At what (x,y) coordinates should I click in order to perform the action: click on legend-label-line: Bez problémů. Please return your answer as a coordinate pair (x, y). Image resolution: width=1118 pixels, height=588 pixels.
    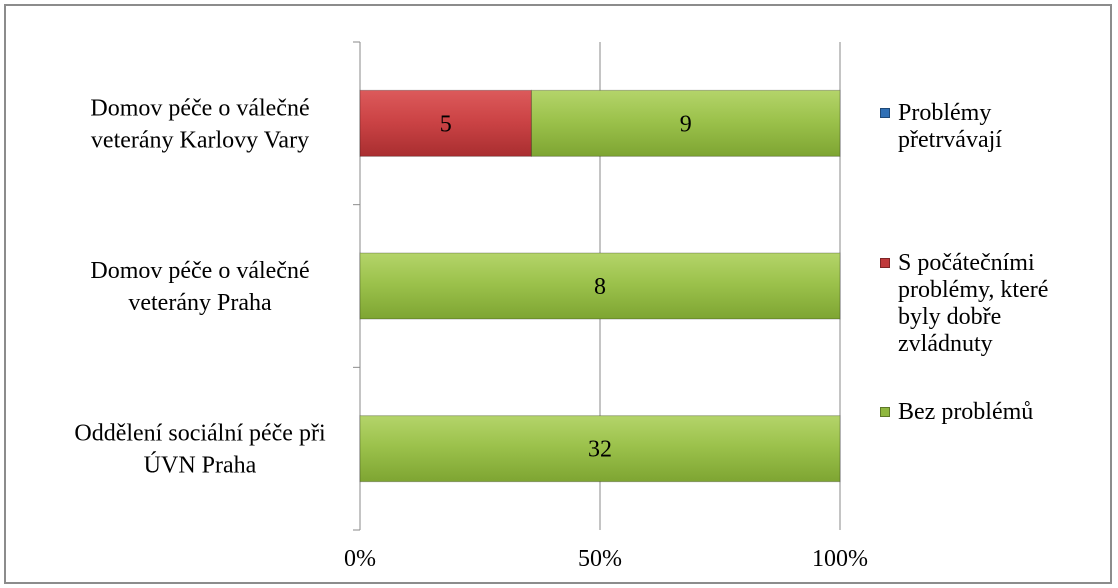
    Looking at the image, I should click on (966, 412).